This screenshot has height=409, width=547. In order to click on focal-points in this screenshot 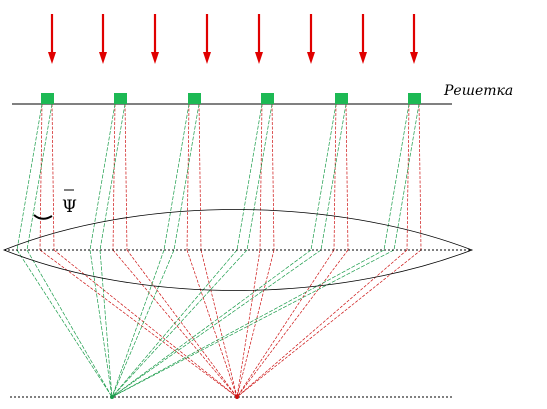, I will do `click(174, 397)`.